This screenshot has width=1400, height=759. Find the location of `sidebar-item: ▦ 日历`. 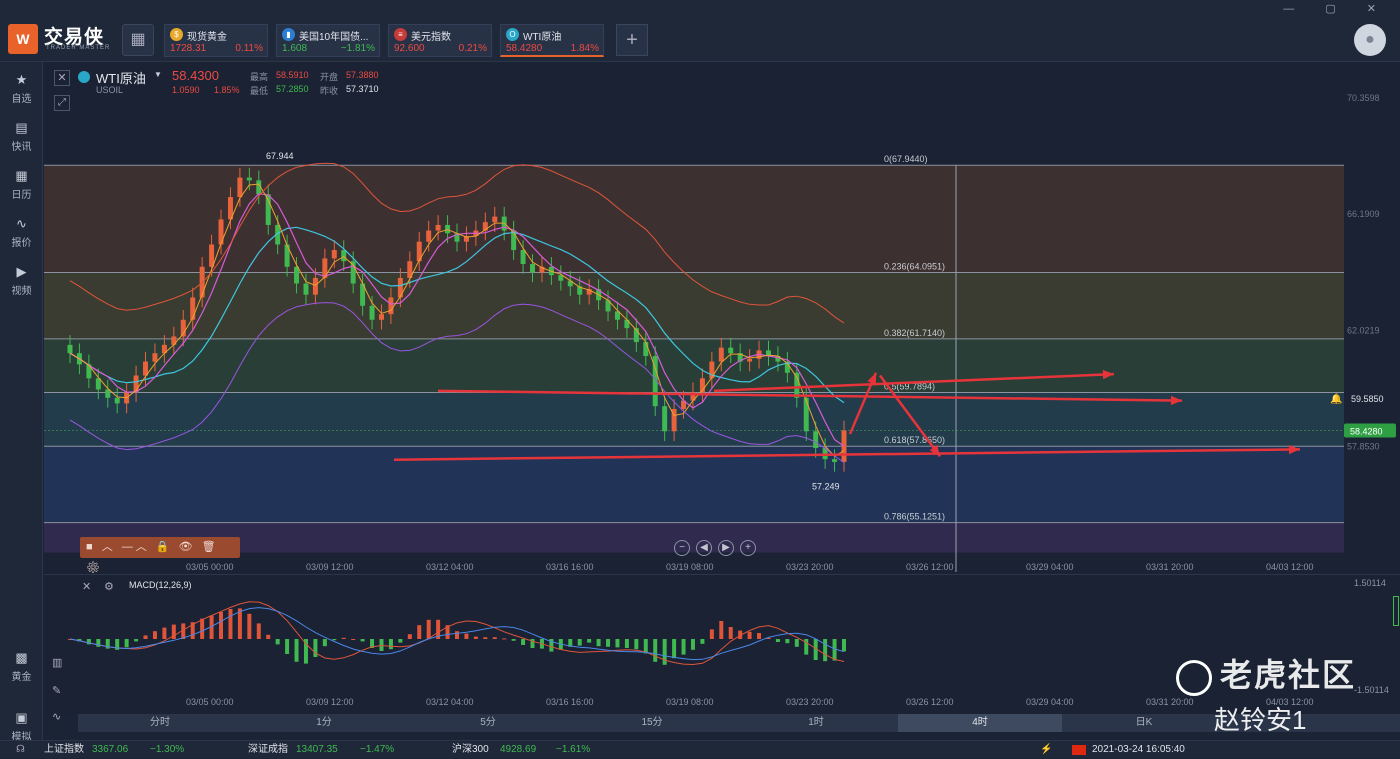

sidebar-item: ▦ 日历 is located at coordinates (21, 184).